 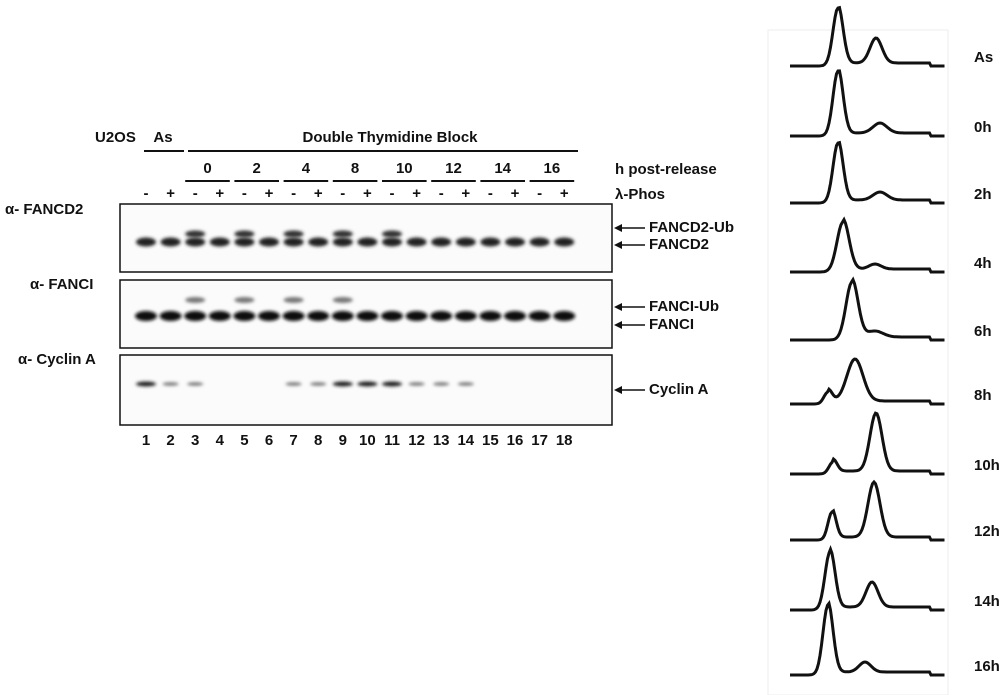 I want to click on time-label: 8, so click(x=355, y=168).